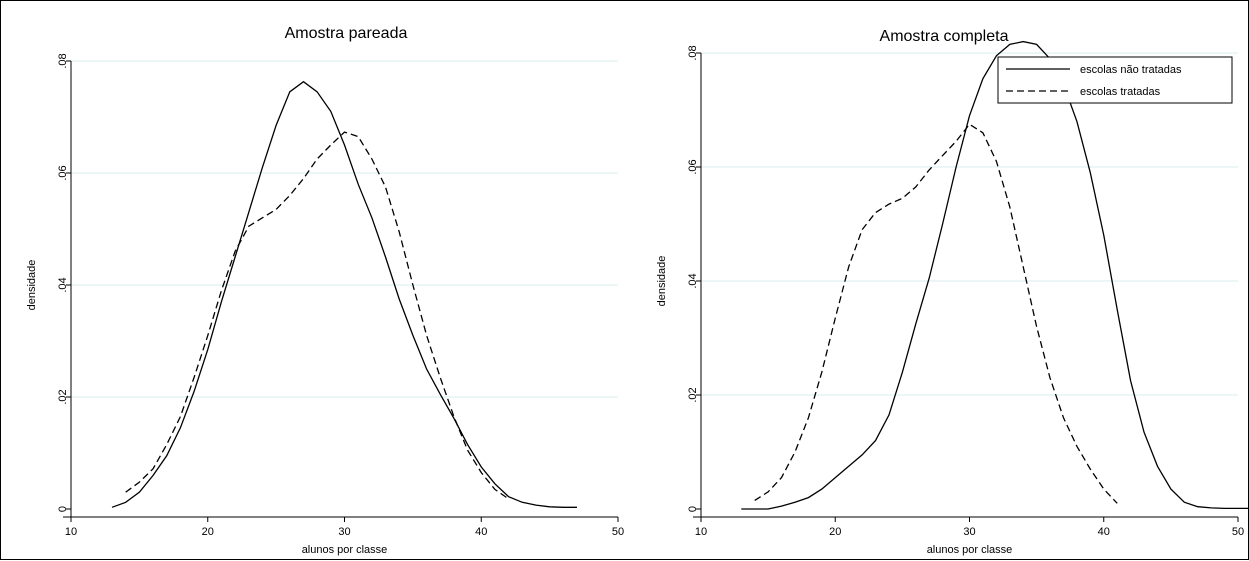 This screenshot has width=1249, height=561. What do you see at coordinates (944, 36) in the screenshot?
I see `chart-title: Amostra completa` at bounding box center [944, 36].